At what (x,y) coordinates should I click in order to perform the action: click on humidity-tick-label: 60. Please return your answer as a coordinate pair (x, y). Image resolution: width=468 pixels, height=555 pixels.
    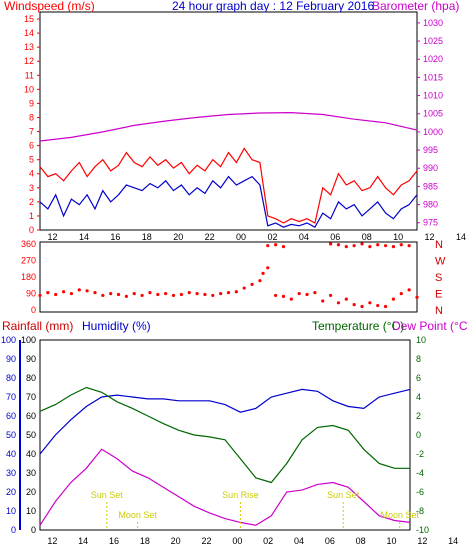
    Looking at the image, I should click on (31, 416).